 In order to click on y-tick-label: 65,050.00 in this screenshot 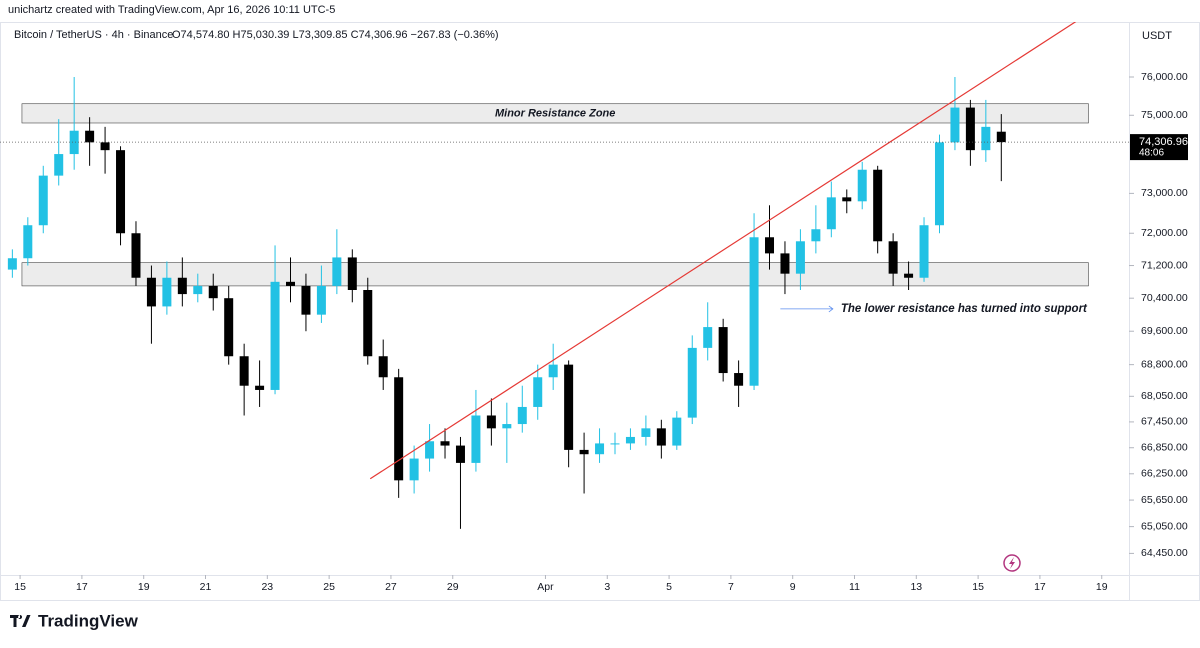, I will do `click(1164, 526)`.